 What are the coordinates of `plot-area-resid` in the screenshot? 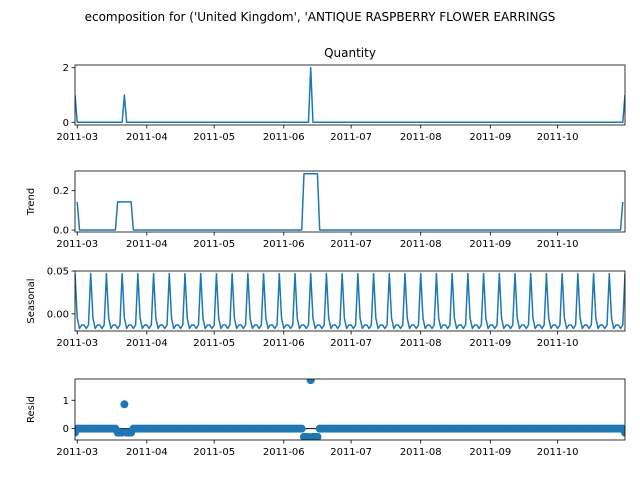 It's located at (350, 409).